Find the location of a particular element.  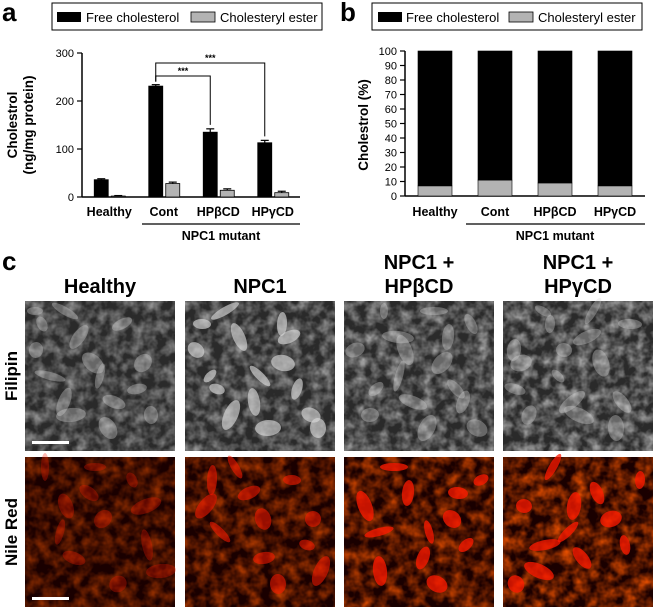

legend-a-ester-label: Cholesteryl ester is located at coordinates (269, 17).